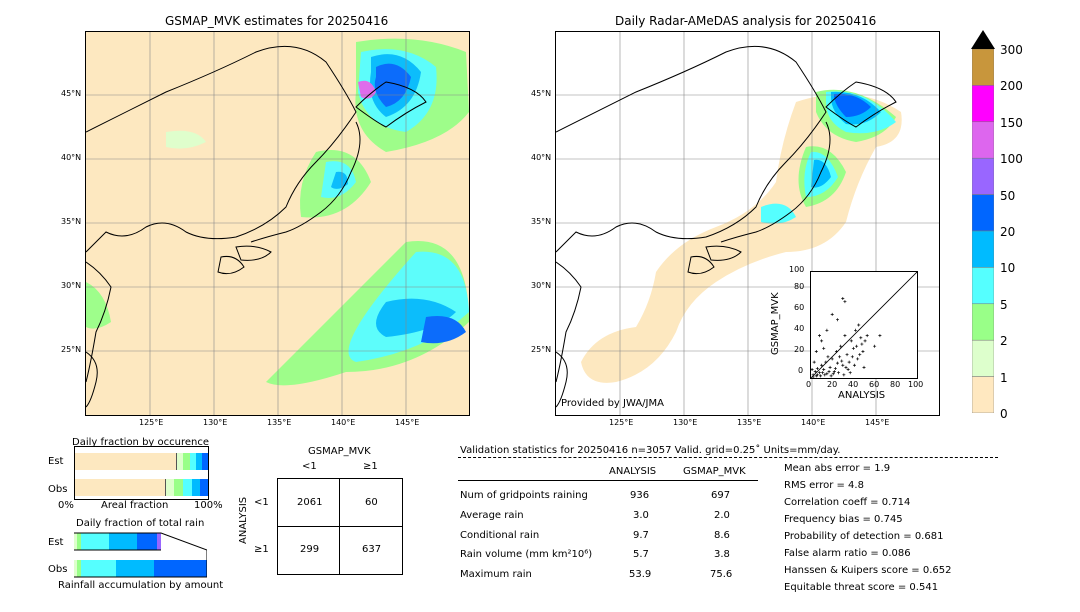 The image size is (1080, 612). Describe the element at coordinates (741, 236) in the screenshot. I see `right-analysis-area` at that location.